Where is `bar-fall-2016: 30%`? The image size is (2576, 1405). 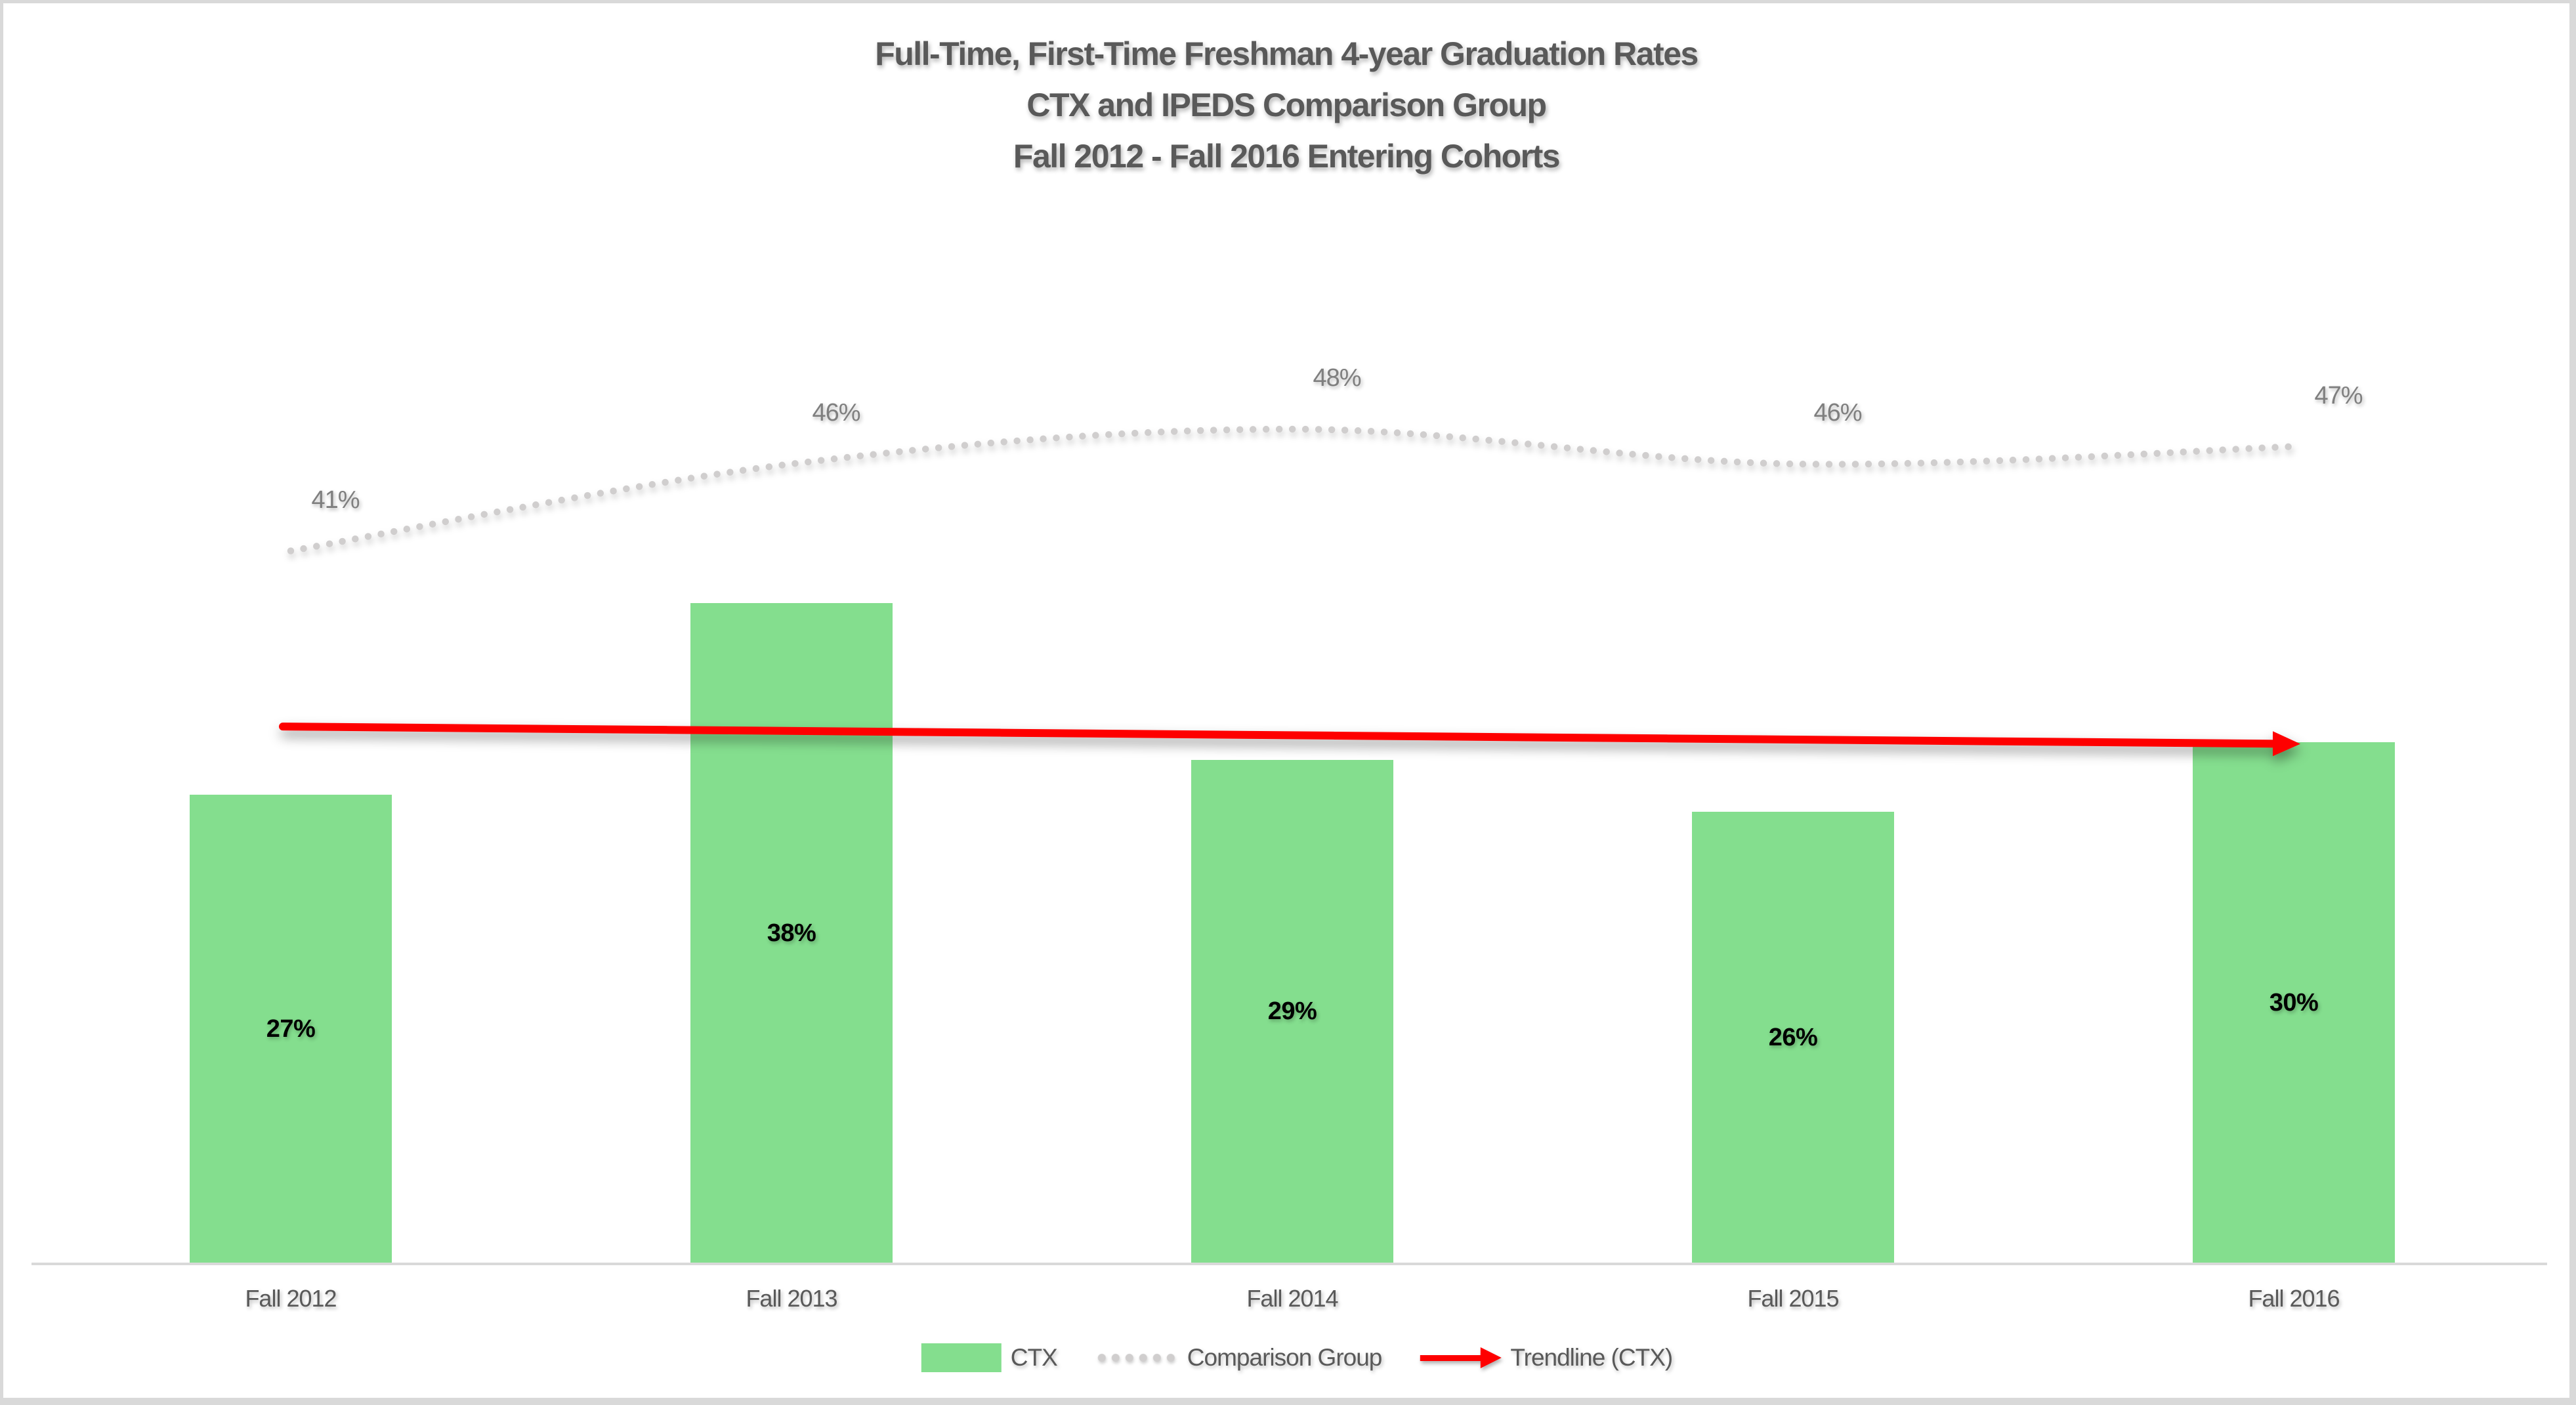
bar-fall-2016: 30% is located at coordinates (2294, 1003).